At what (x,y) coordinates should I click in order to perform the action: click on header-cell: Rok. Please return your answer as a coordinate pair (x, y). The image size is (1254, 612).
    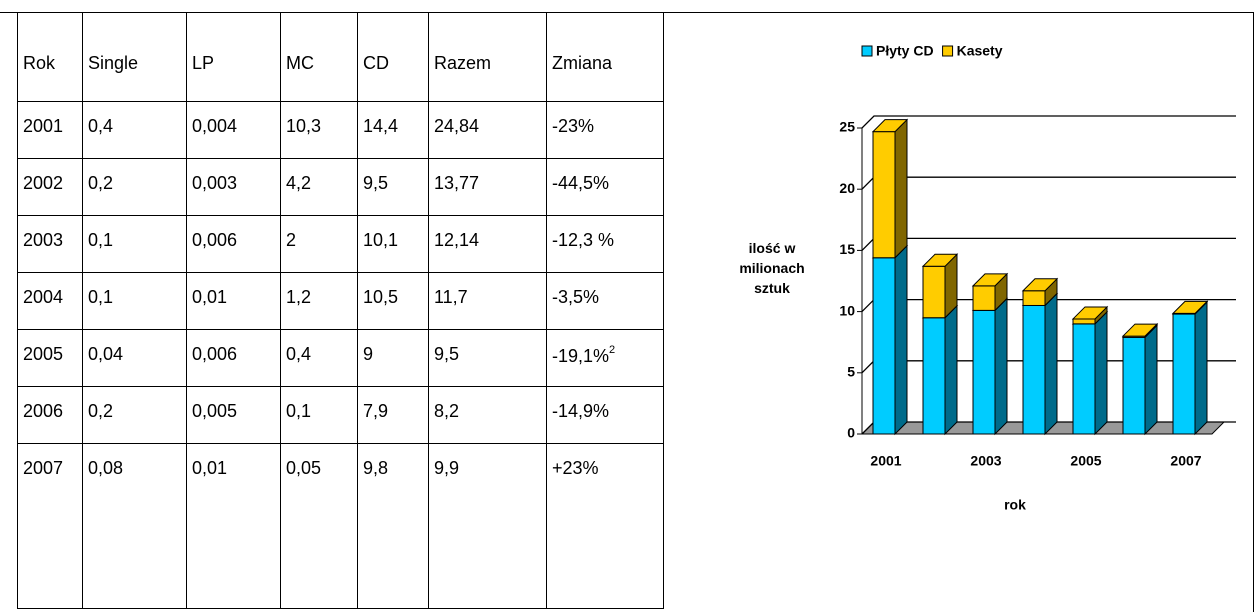
    Looking at the image, I should click on (50, 57).